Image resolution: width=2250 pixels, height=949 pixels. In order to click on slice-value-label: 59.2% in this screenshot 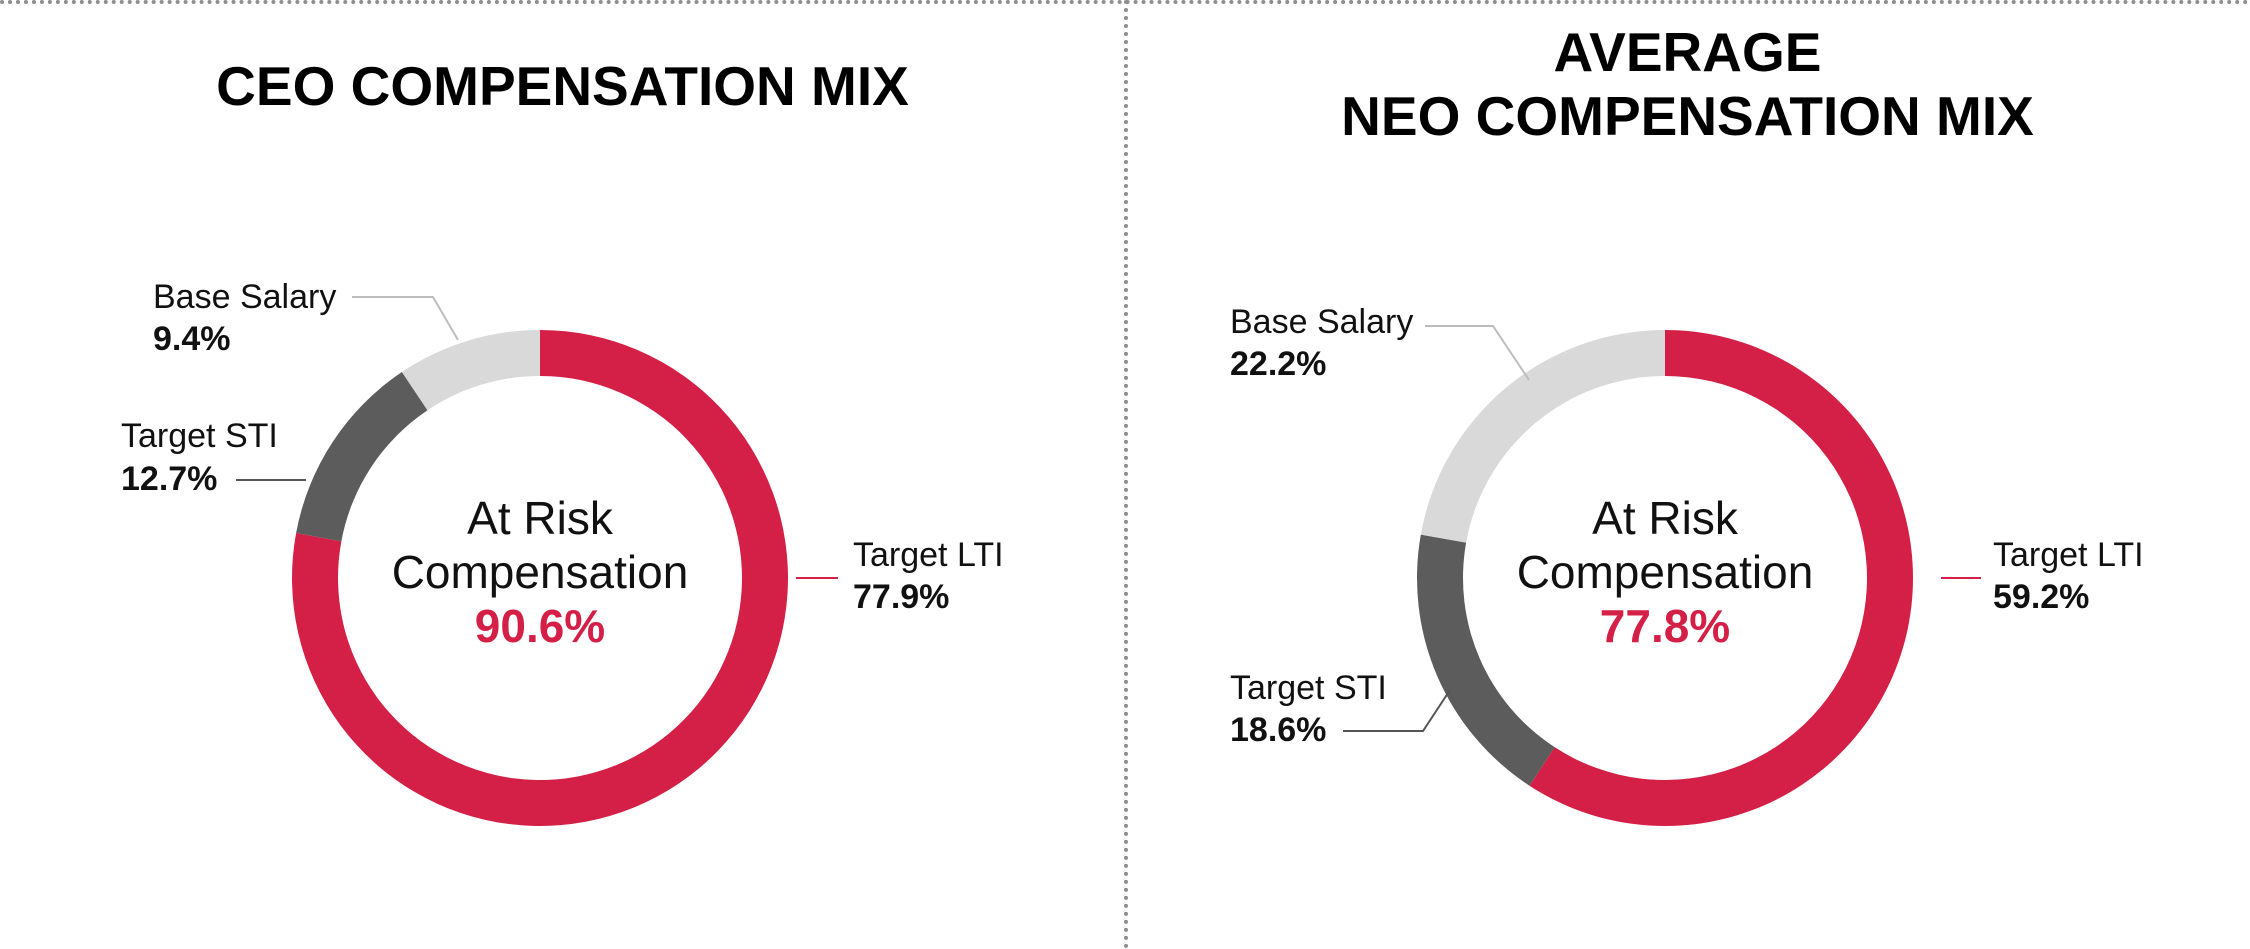, I will do `click(2041, 597)`.